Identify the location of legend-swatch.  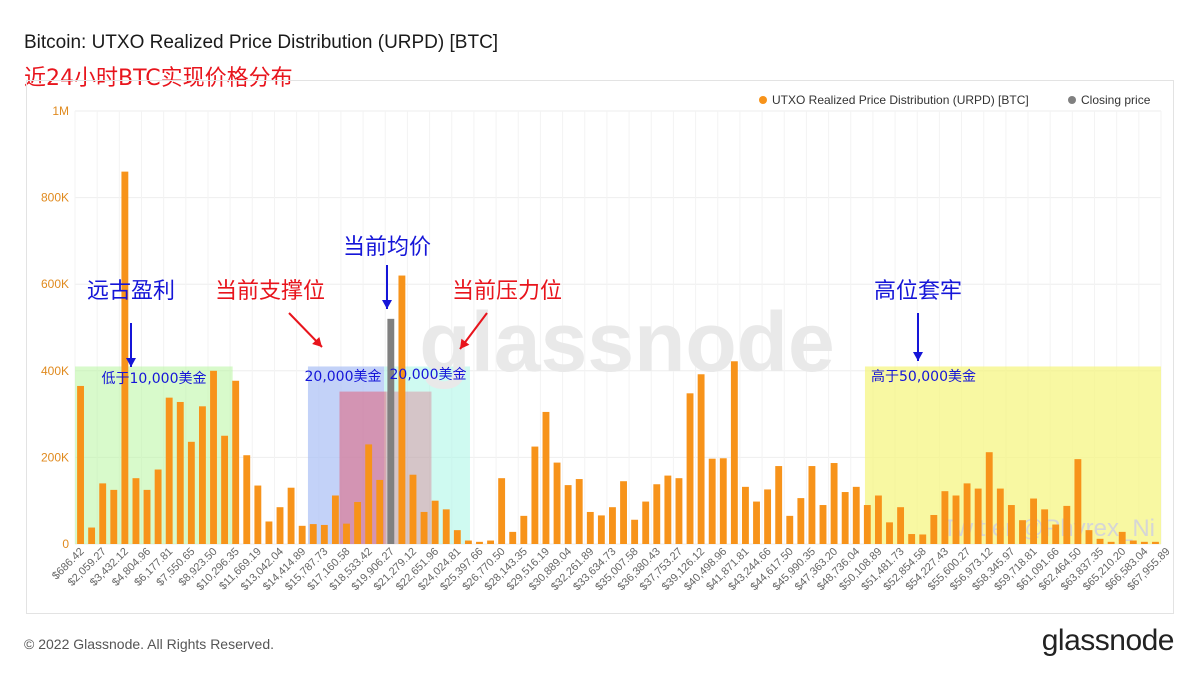
(1072, 100).